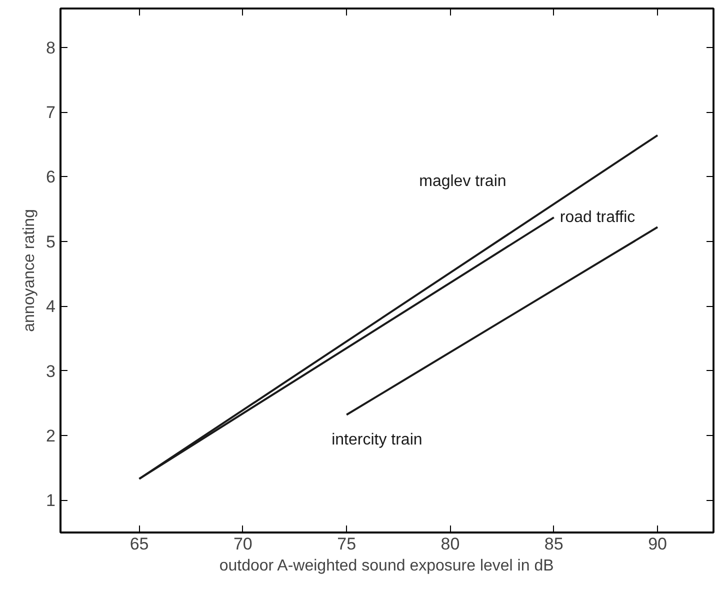 This screenshot has height=592, width=717. I want to click on x-tick-label: 85, so click(554, 544).